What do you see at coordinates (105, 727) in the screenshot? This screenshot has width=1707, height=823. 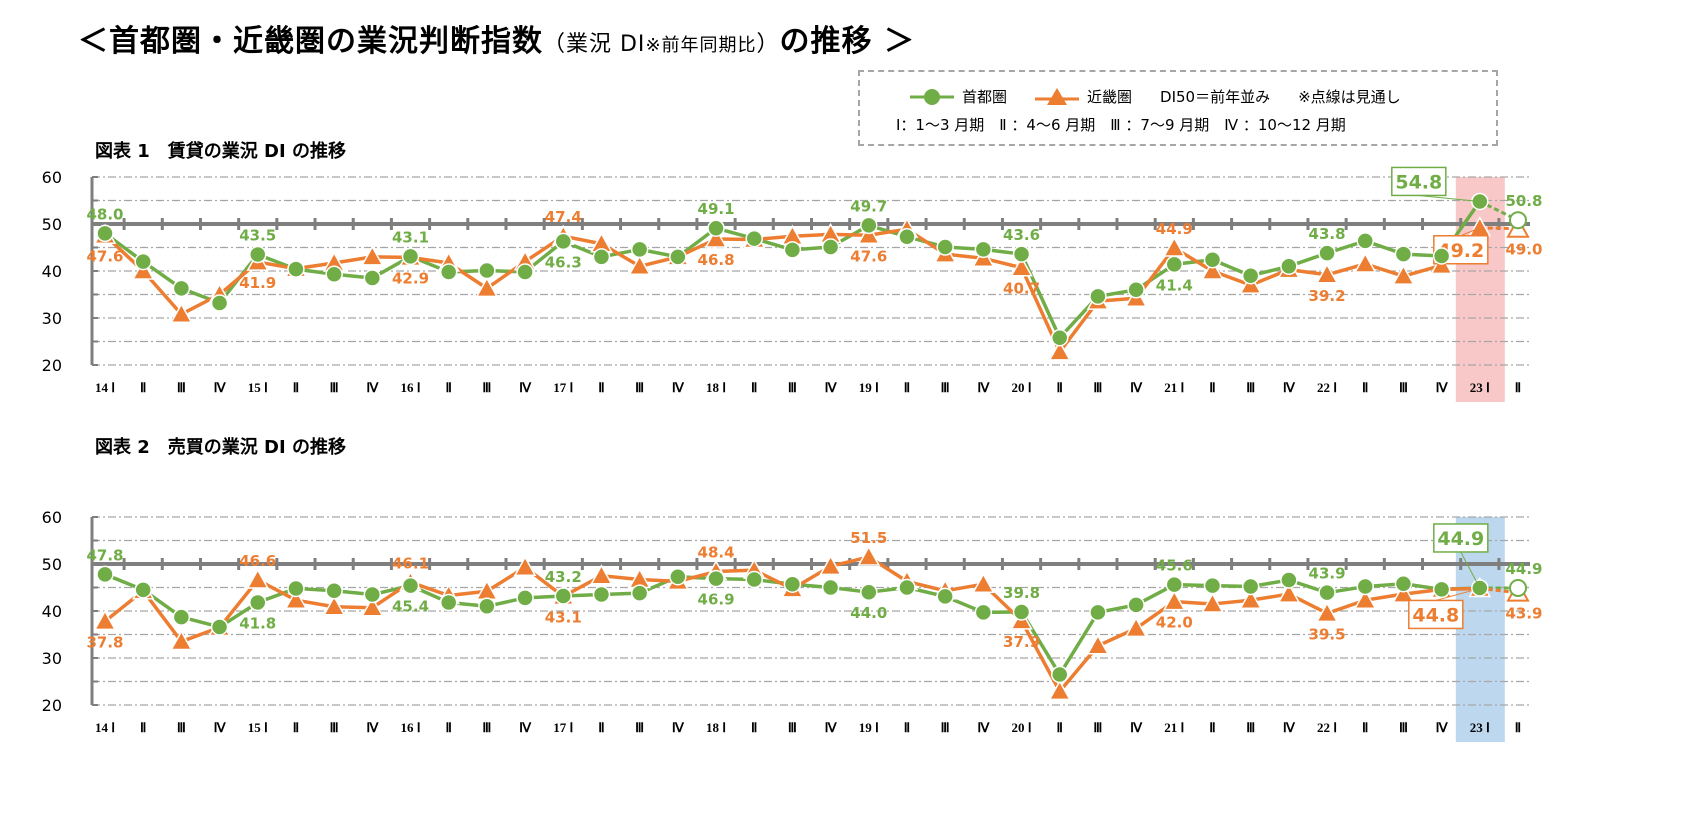 I see `x-tick-label: 14 Ⅰ` at bounding box center [105, 727].